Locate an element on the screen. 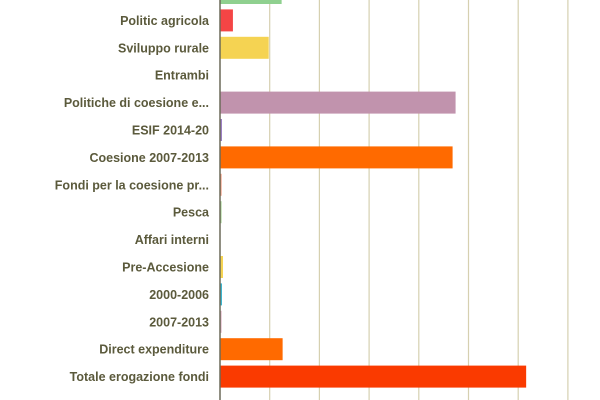 The height and width of the screenshot is (400, 600). category-label: ESIF 2014-20 is located at coordinates (170, 131).